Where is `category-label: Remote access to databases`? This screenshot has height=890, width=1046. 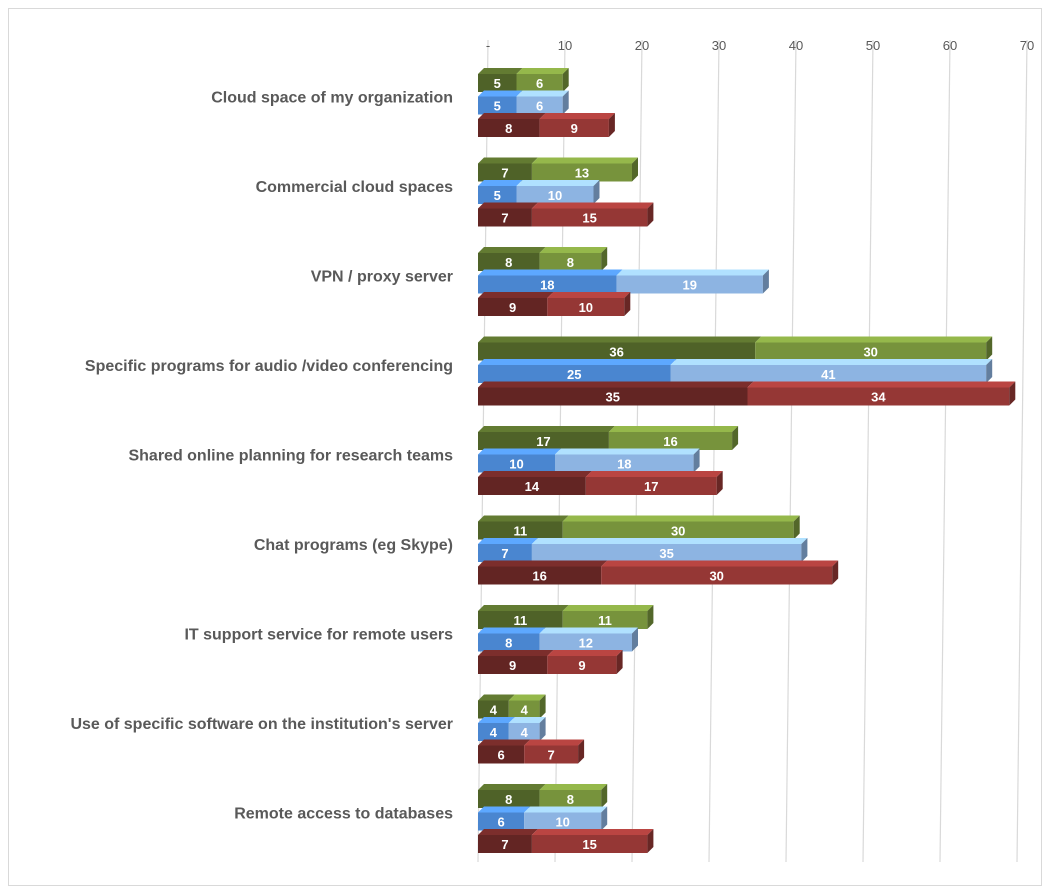 category-label: Remote access to databases is located at coordinates (343, 813).